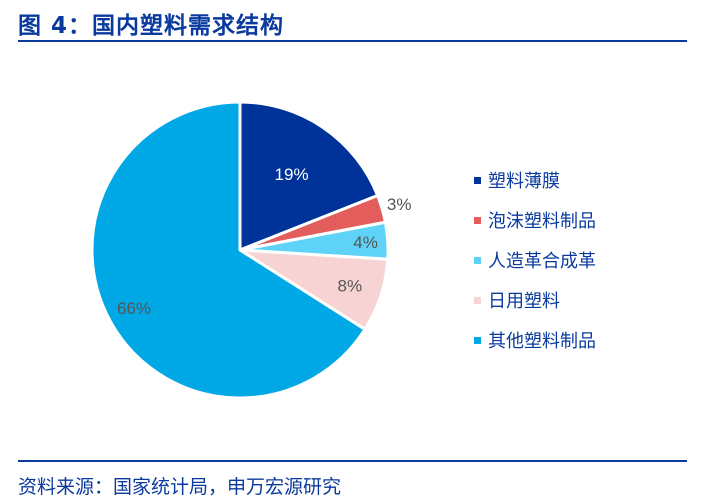 The width and height of the screenshot is (701, 504). I want to click on legend-label: 日用塑料, so click(524, 301).